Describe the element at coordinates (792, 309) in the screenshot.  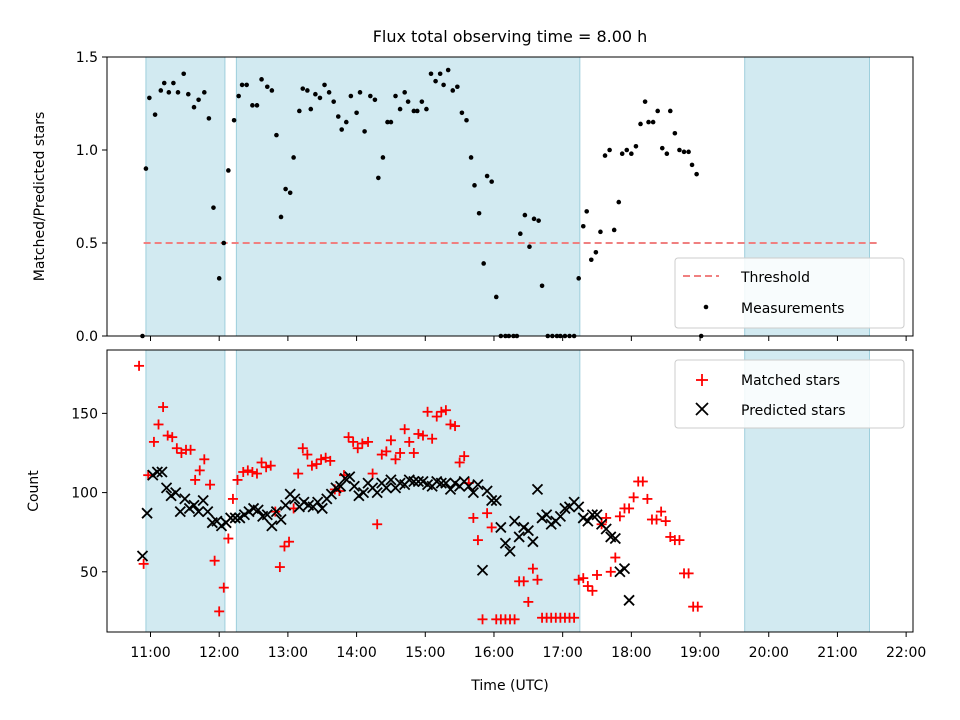
I see `measurement-legend-label: Measurements` at that location.